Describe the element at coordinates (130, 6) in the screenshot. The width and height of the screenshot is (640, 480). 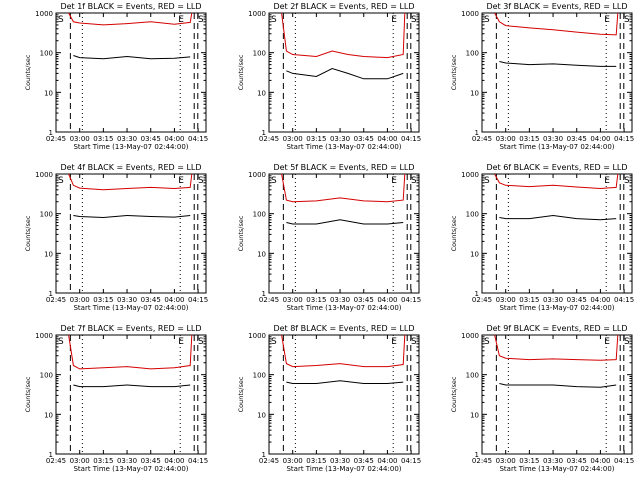
I see `chart-title: Det 1f BLACK = Events, RED = LLD` at that location.